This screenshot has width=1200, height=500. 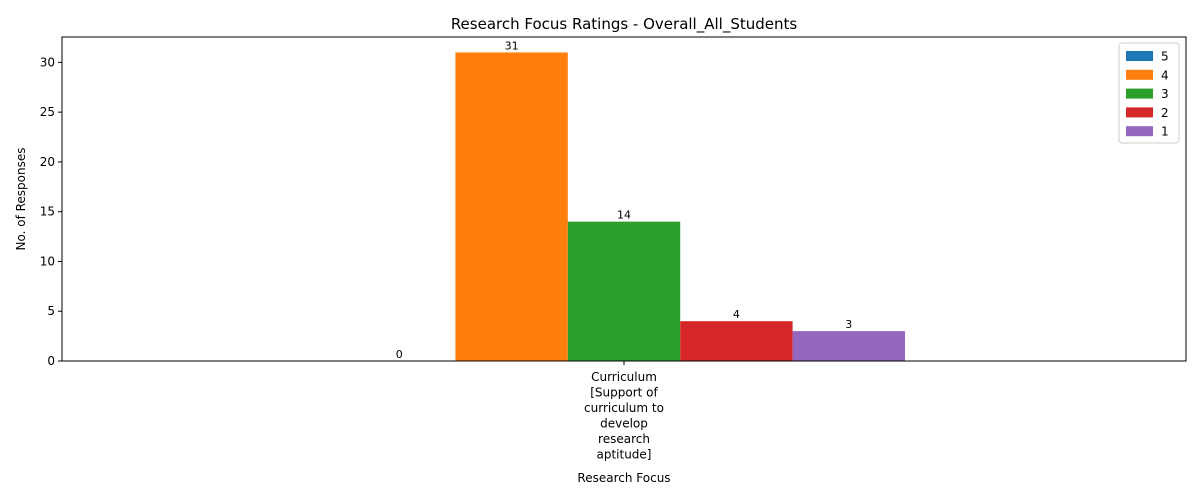 I want to click on y-tick-label-30: 30, so click(x=47, y=62).